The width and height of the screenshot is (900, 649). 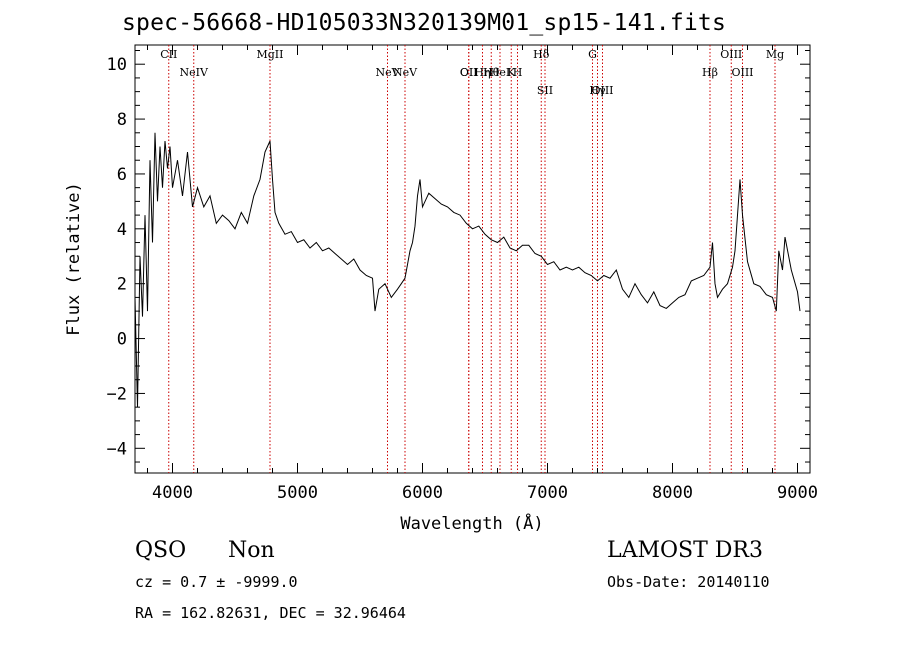 What do you see at coordinates (545, 90) in the screenshot?
I see `marker-label: SII` at bounding box center [545, 90].